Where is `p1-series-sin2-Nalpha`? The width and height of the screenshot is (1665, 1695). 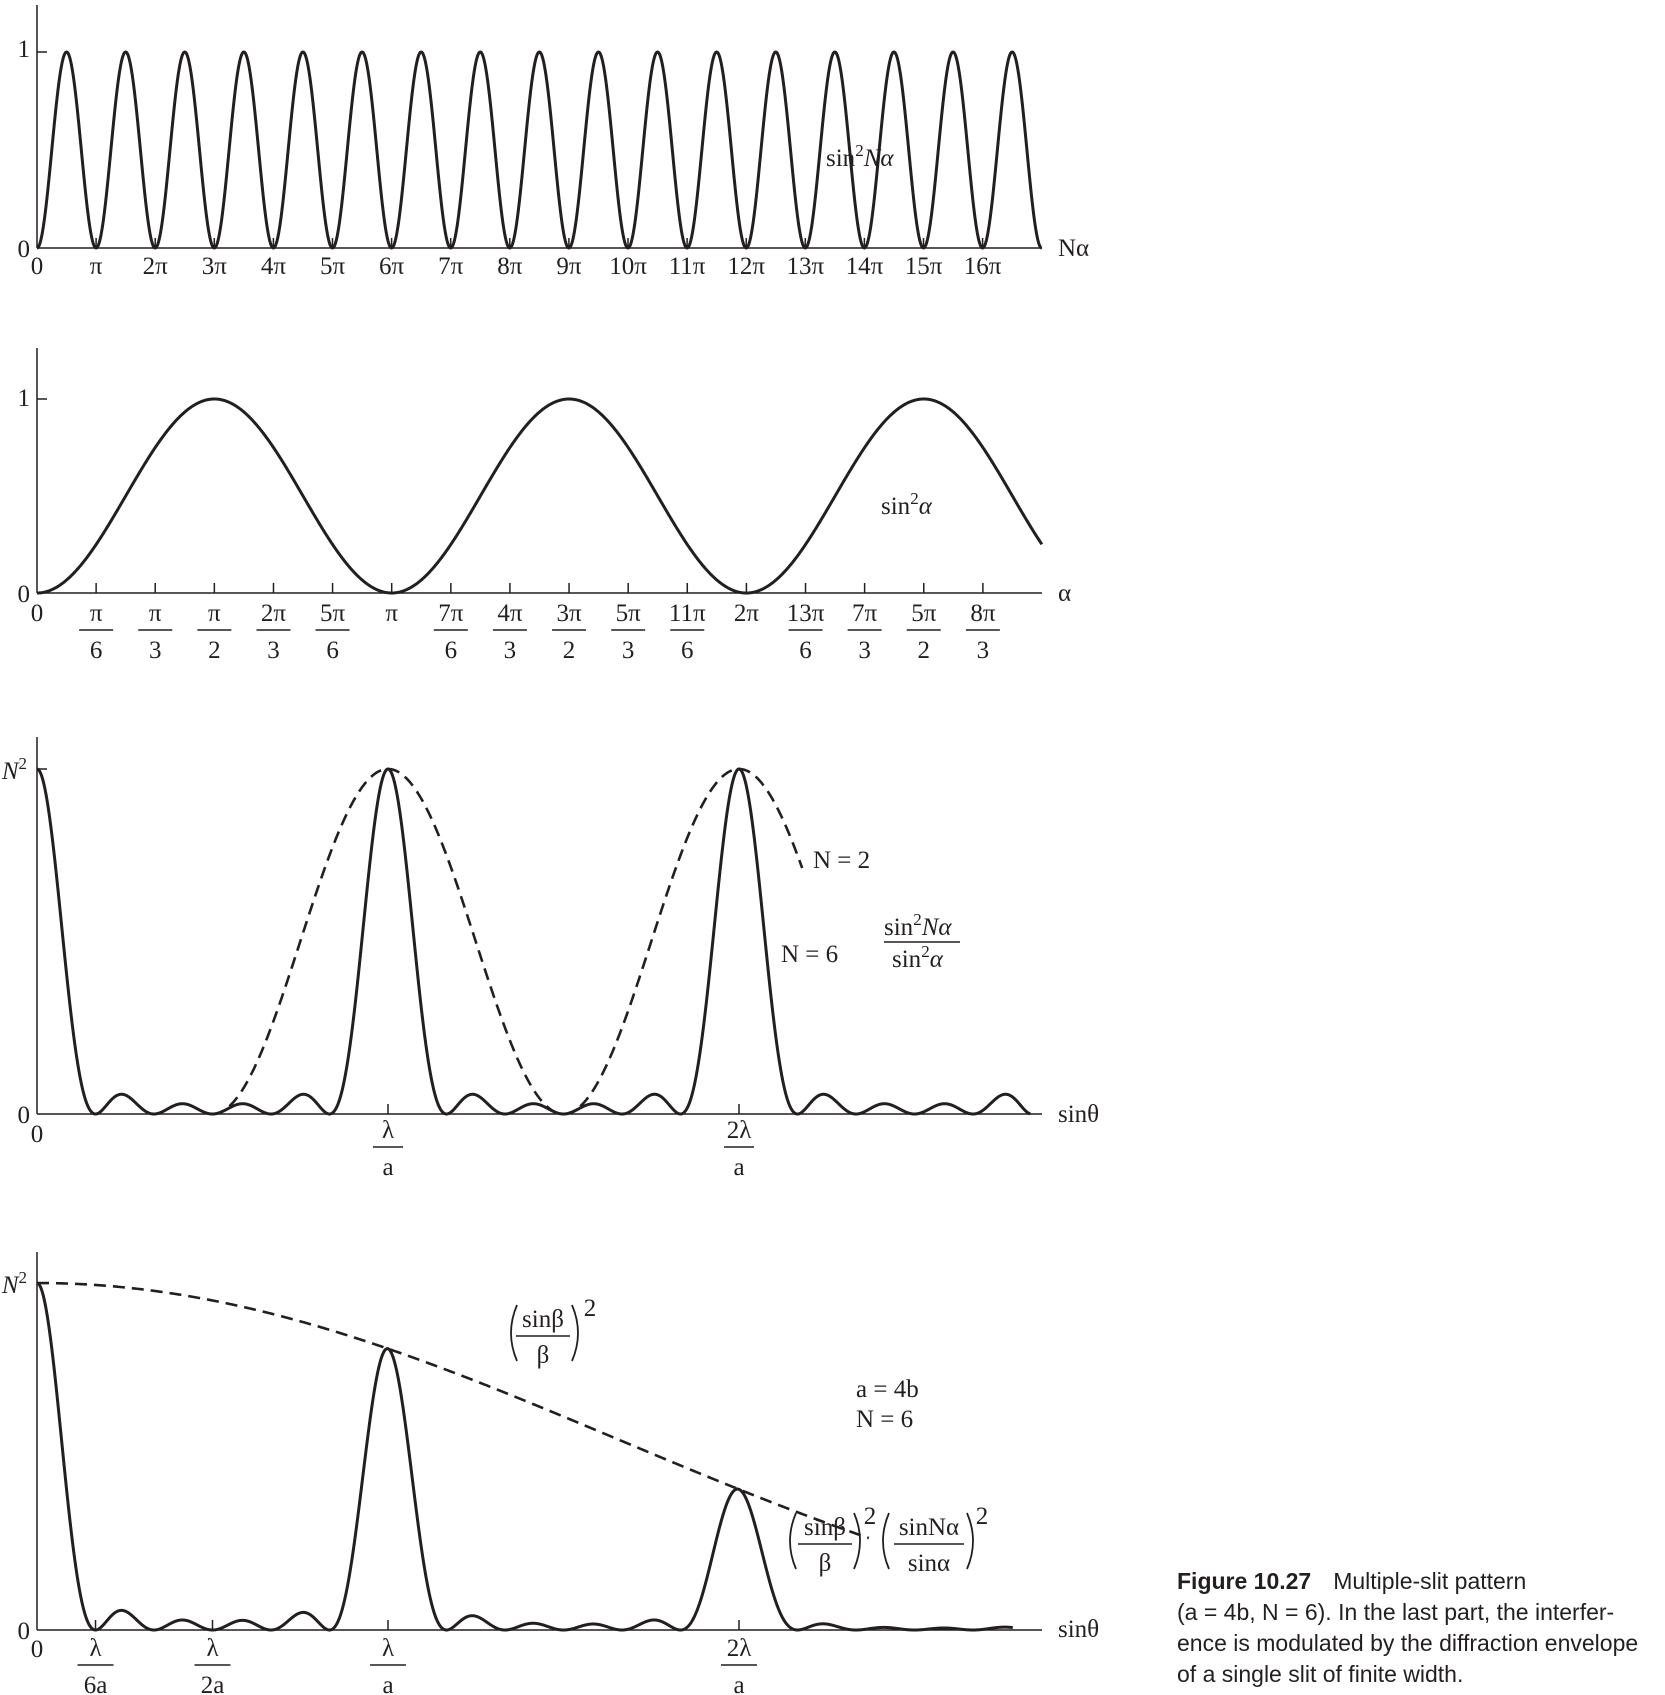
p1-series-sin2-Nalpha is located at coordinates (539, 150).